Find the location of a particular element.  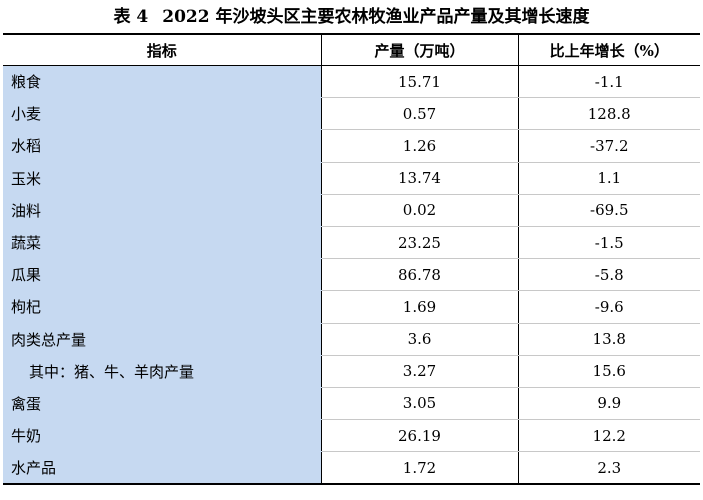

growth-value: 1.1 is located at coordinates (608, 178).